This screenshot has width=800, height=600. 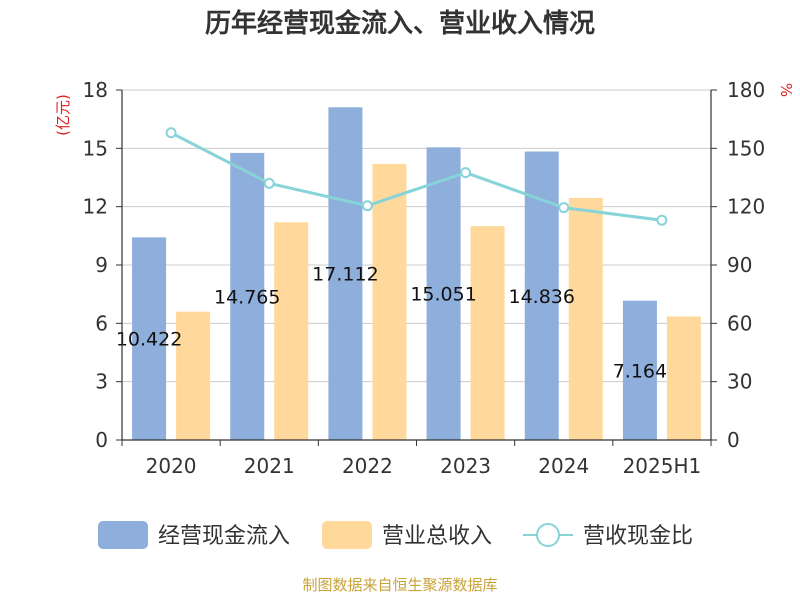 I want to click on legend-ratio: 营收现金比, so click(x=608, y=536).